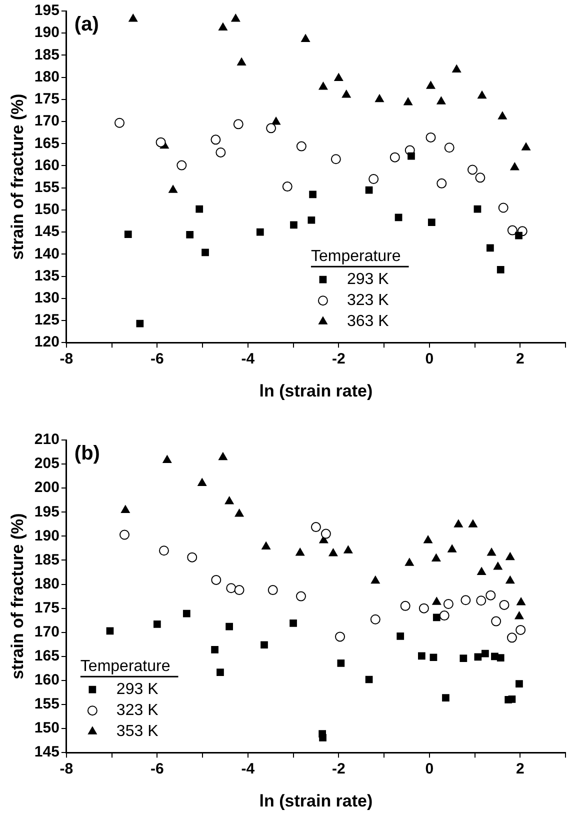 Image resolution: width=571 pixels, height=821 pixels. Describe the element at coordinates (47, 487) in the screenshot. I see `y-tick-label: 200` at that location.